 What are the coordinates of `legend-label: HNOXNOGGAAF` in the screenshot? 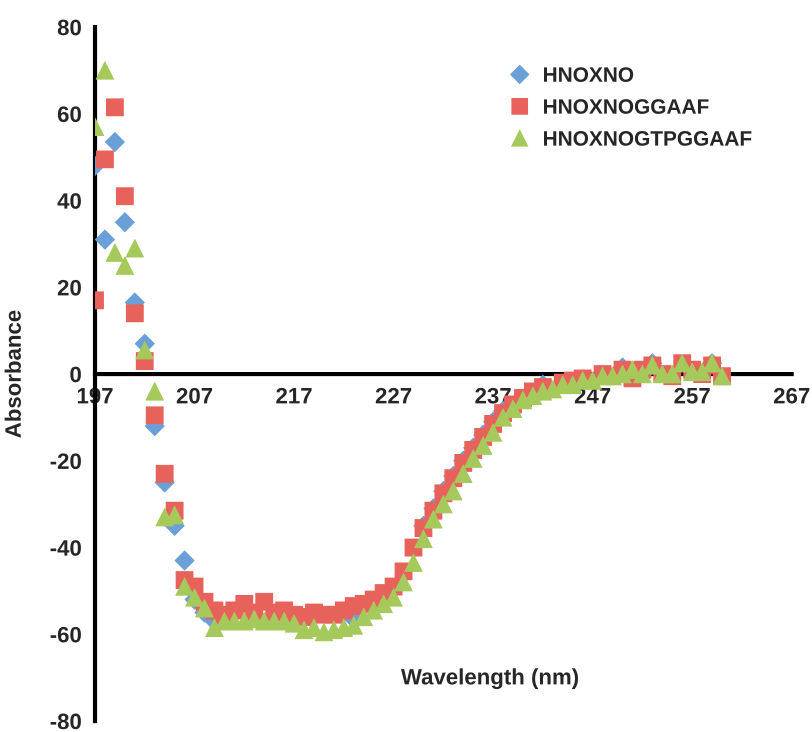 It's located at (626, 106).